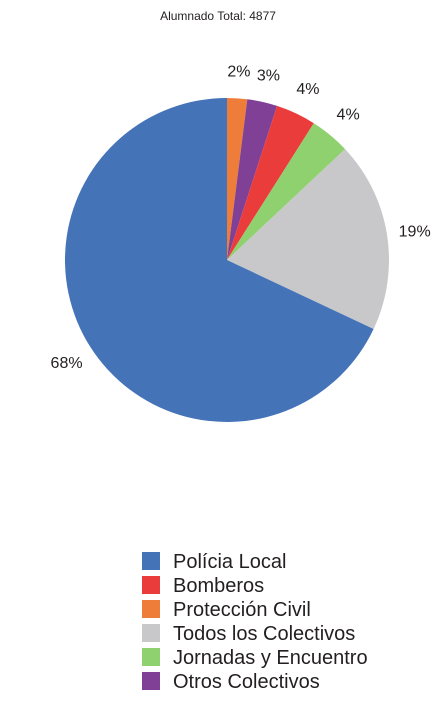 Image resolution: width=436 pixels, height=727 pixels. Describe the element at coordinates (67, 363) in the screenshot. I see `slice-percent-label: 68%` at that location.